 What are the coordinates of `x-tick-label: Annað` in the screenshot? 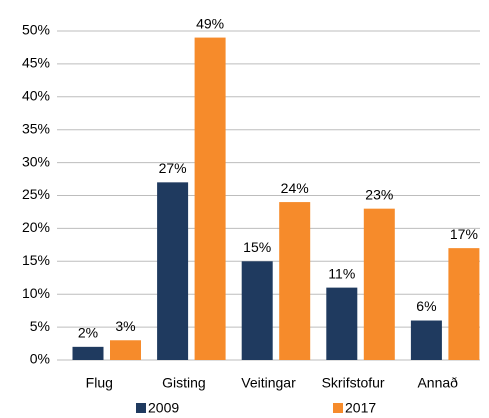 It's located at (437, 383).